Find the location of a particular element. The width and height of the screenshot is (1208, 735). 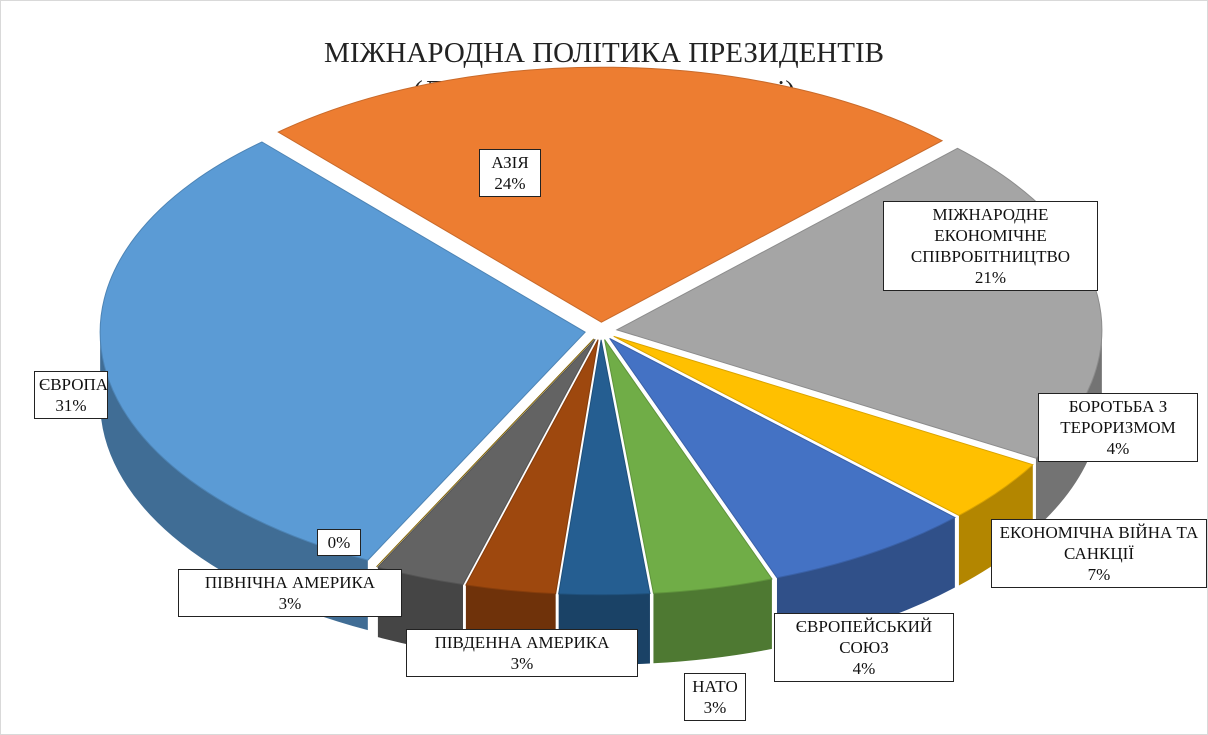

label-name: НАТО is located at coordinates (715, 686).